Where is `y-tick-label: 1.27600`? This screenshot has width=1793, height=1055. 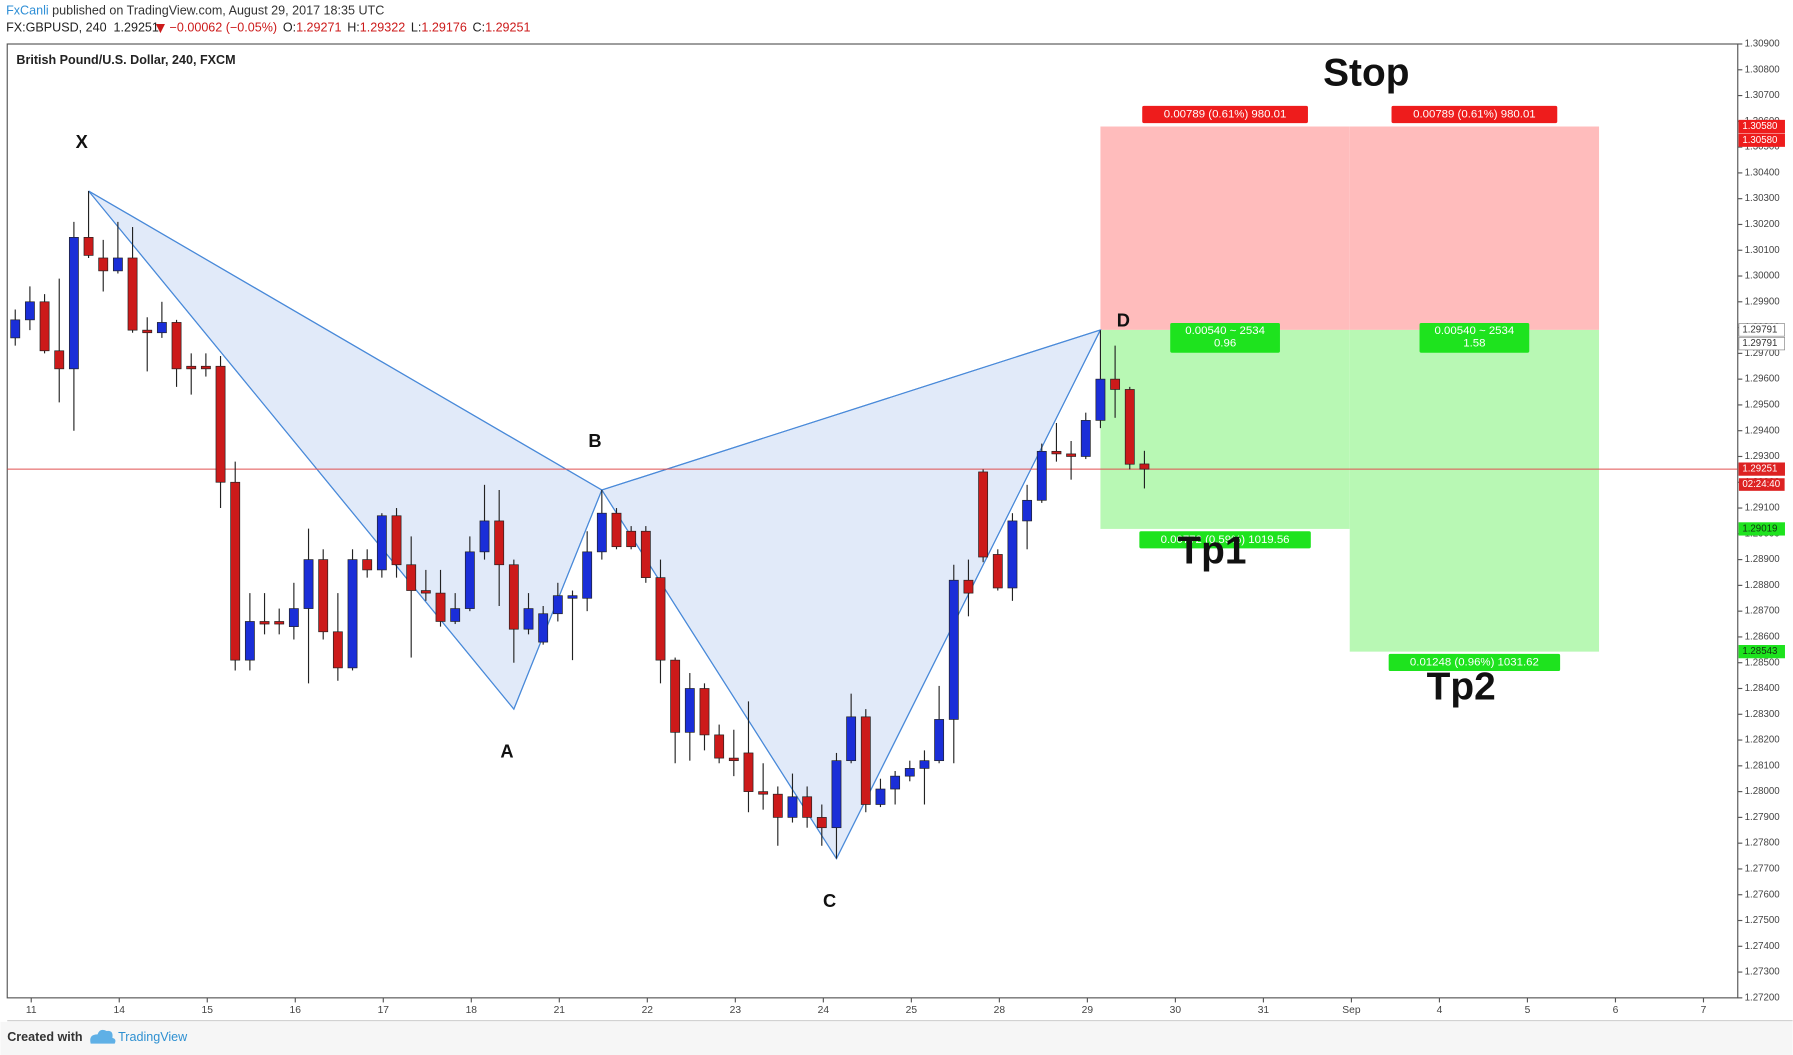
y-tick-label: 1.27600 is located at coordinates (1763, 894).